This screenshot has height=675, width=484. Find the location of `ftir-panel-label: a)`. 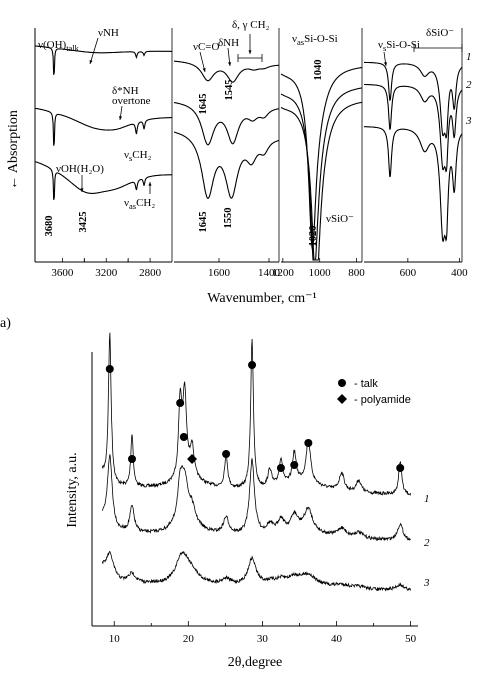

ftir-panel-label: a) is located at coordinates (5, 323).